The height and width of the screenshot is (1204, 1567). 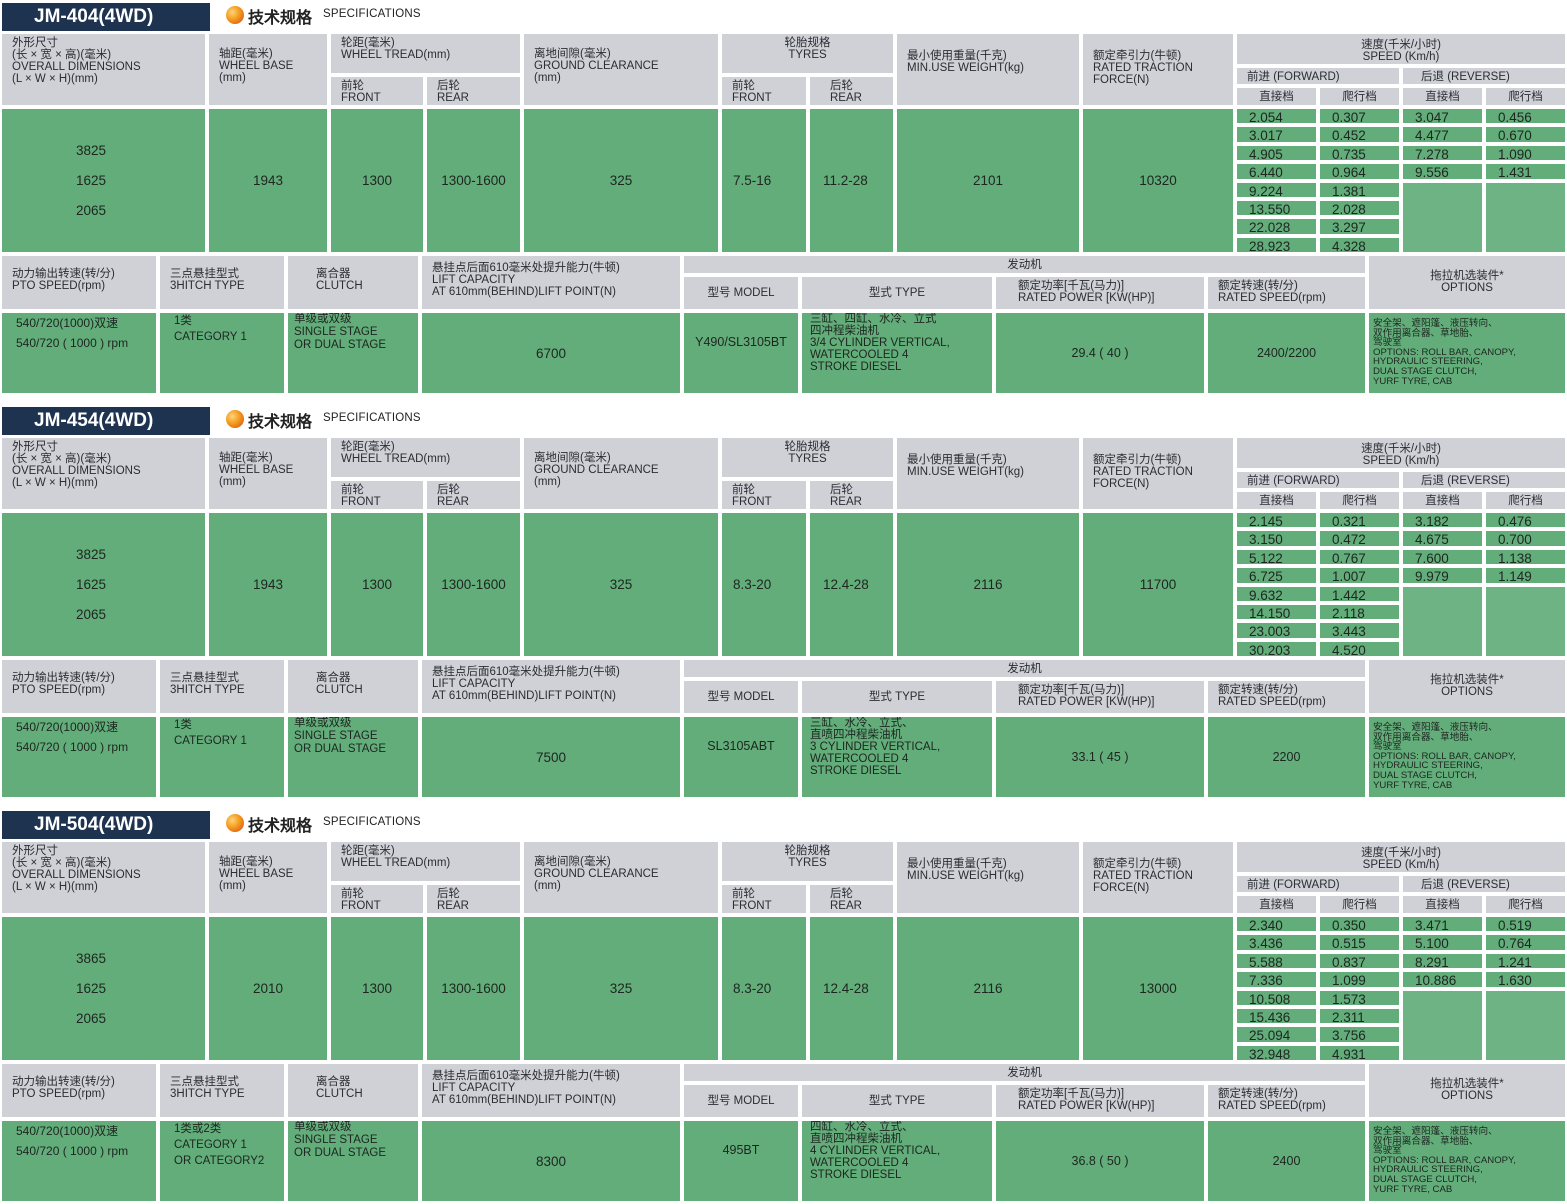 What do you see at coordinates (91, 614) in the screenshot?
I see `dimension-value: 2065` at bounding box center [91, 614].